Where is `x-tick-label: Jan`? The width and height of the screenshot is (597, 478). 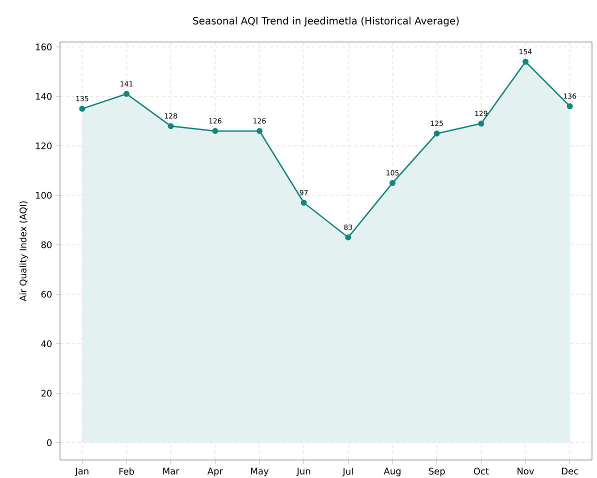 x-tick-label: Jan is located at coordinates (81, 472).